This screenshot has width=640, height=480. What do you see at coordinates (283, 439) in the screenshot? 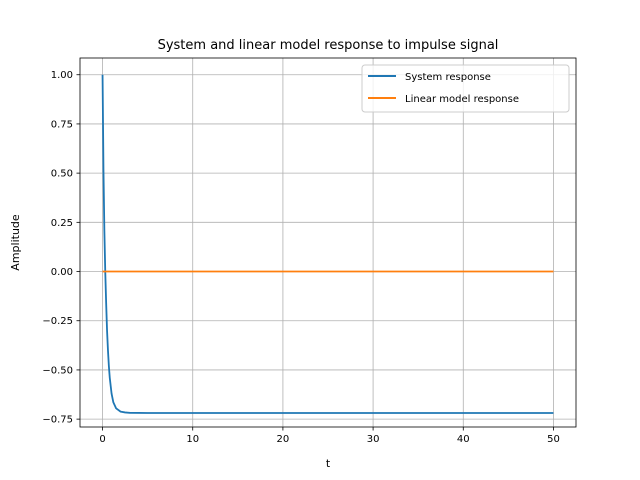
I see `x-tick-label: 20` at bounding box center [283, 439].